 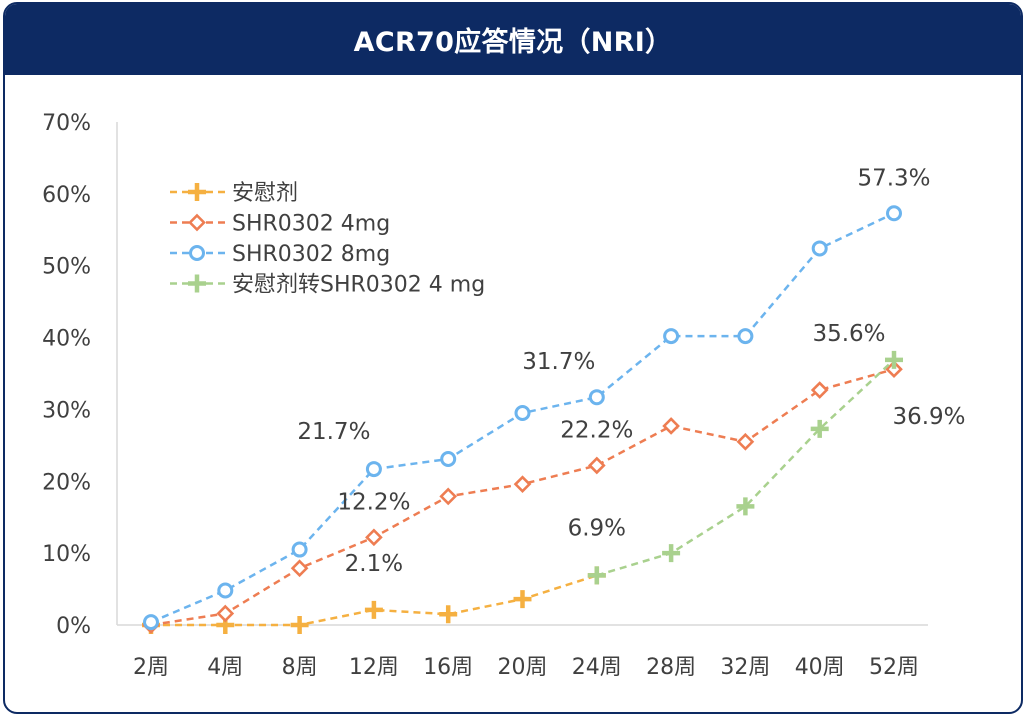 I want to click on x-tick-label: 52周, so click(x=894, y=667).